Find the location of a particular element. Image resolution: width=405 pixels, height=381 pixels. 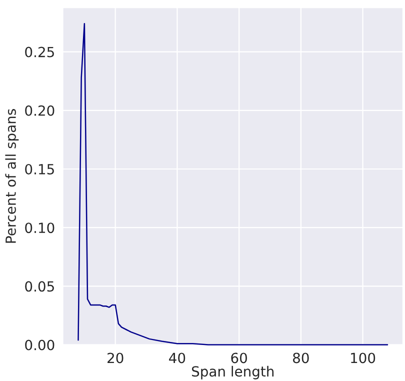

y-axis-title: Percent of all spans is located at coordinates (12, 176).